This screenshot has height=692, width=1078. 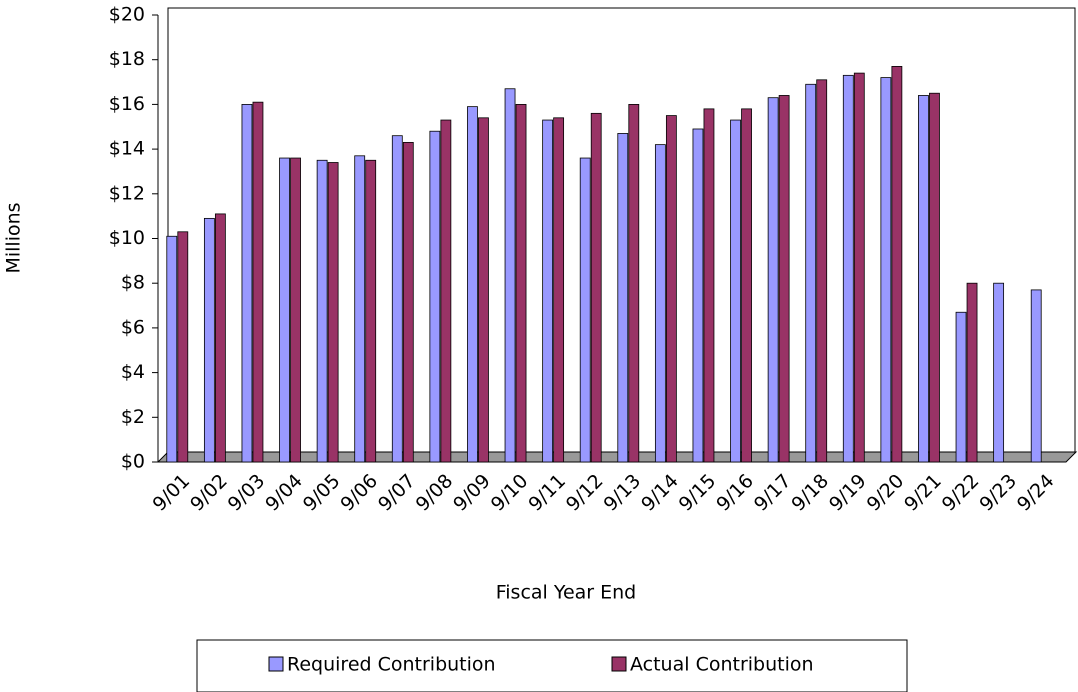 I want to click on x-tick-label: 9/11, so click(x=547, y=493).